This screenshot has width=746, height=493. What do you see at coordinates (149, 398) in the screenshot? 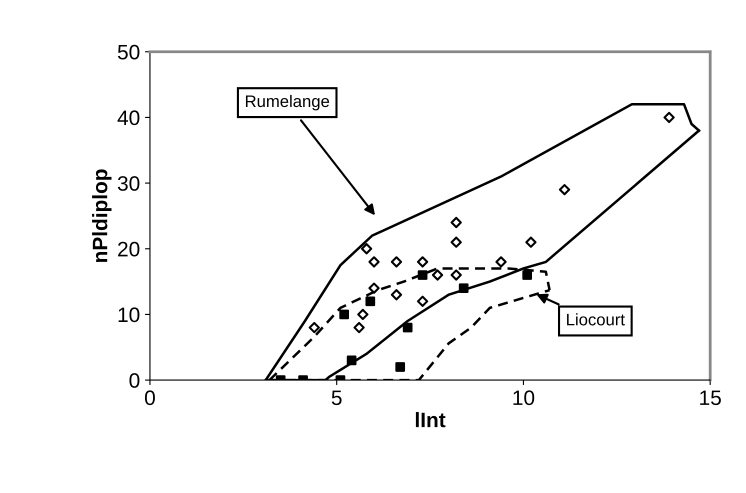
I see `x-tick-label: 0` at bounding box center [149, 398].